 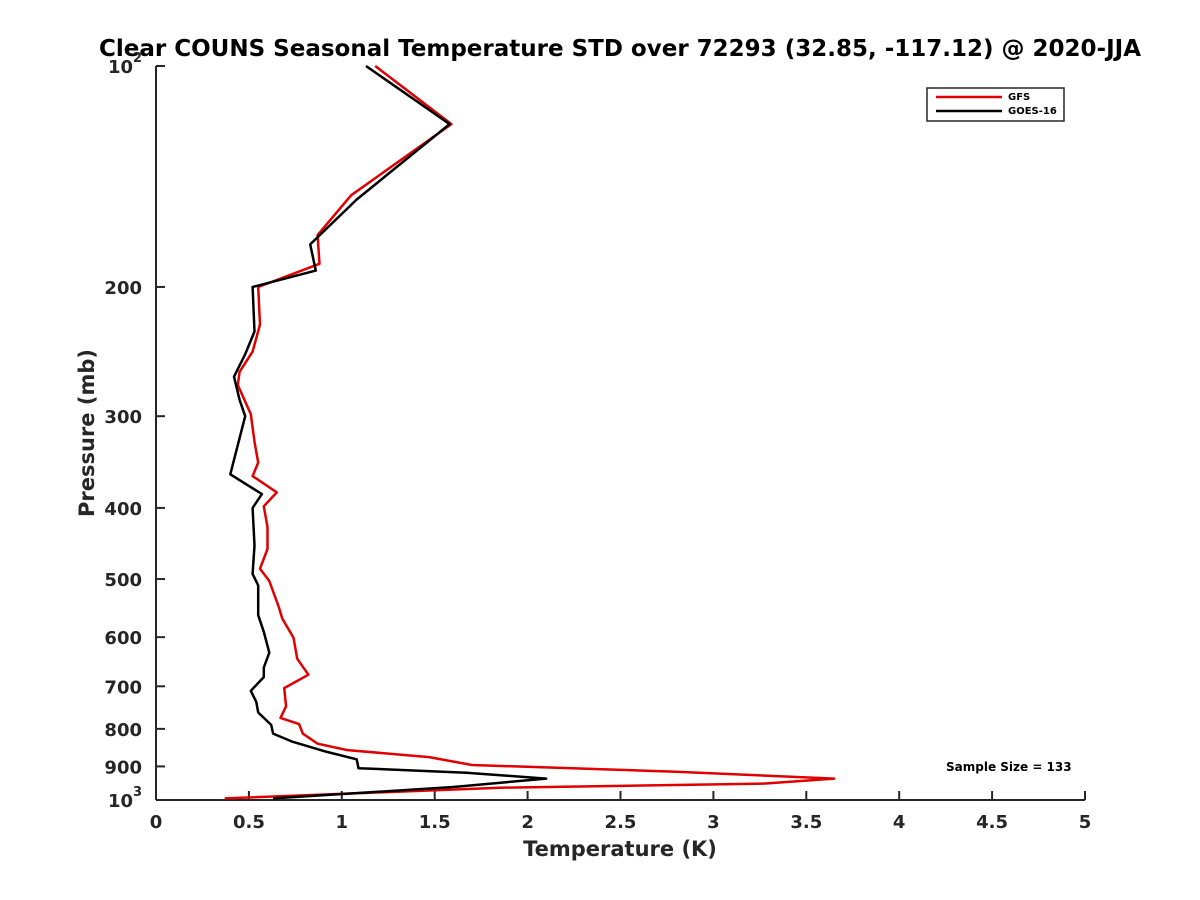 I want to click on y-axis-label: Pressure (mb), so click(x=87, y=433).